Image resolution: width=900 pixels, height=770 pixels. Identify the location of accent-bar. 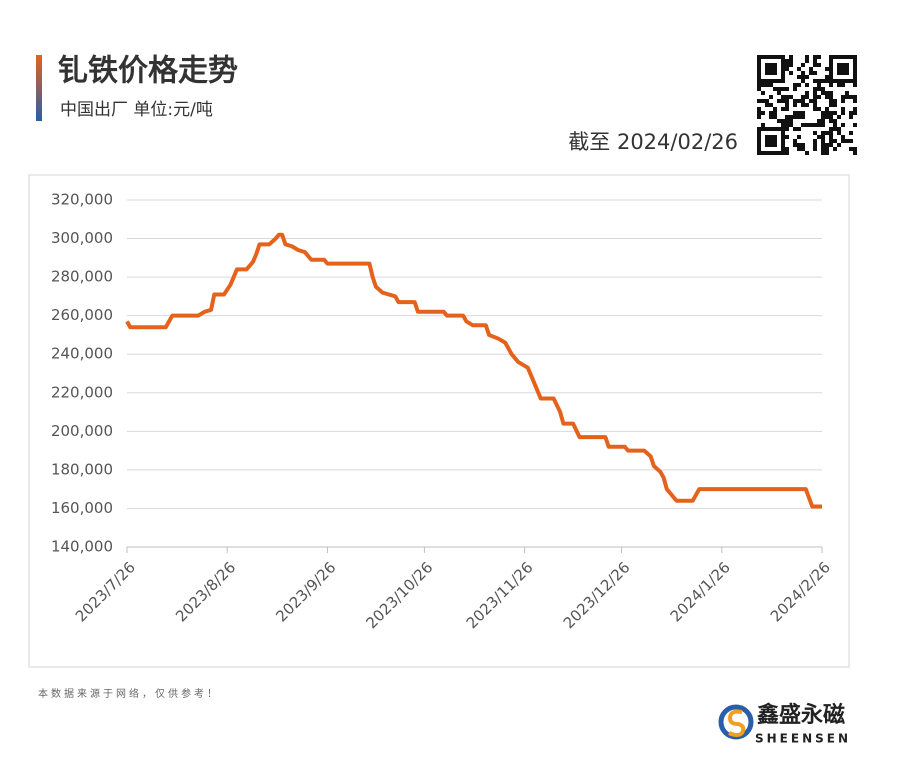
(39, 88).